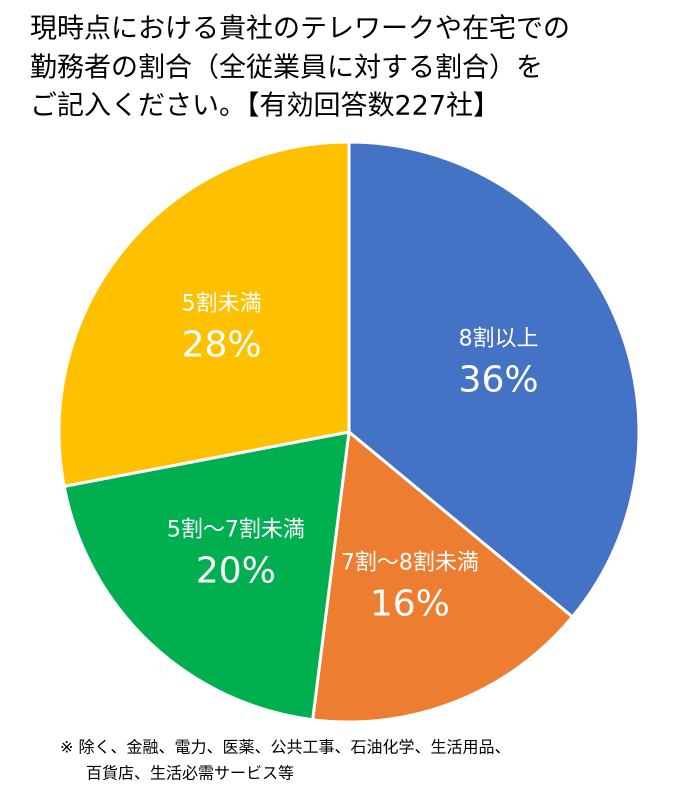  Describe the element at coordinates (222, 345) in the screenshot. I see `value-label: 28%` at that location.